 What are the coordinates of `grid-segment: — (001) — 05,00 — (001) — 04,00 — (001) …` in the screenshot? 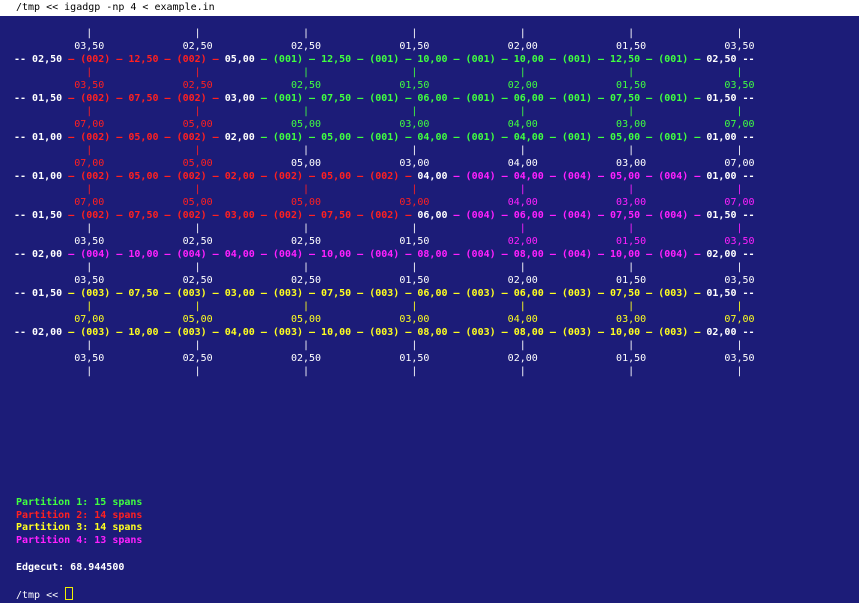 It's located at (480, 137).